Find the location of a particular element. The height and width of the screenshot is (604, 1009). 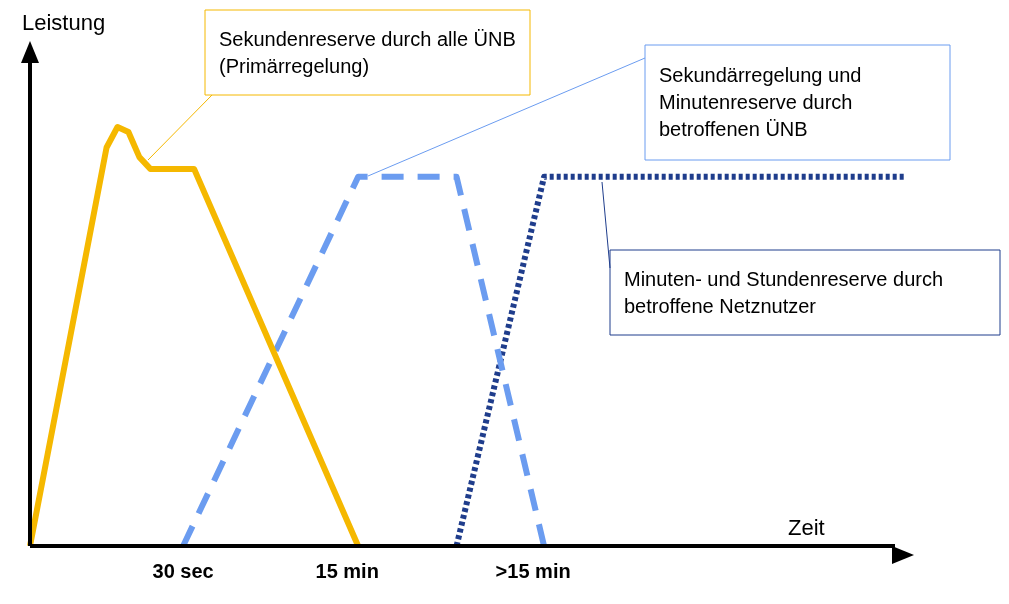

annotation: Sekundärregelung und Minutenreserve durch betroffenen ÜNB is located at coordinates (760, 102).